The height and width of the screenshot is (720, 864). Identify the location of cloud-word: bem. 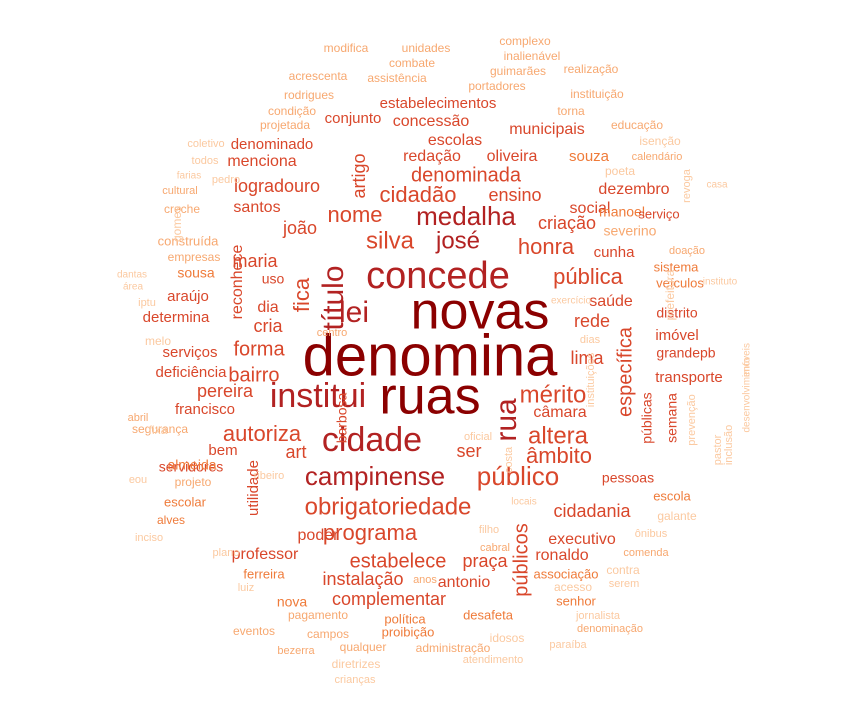
(222, 450).